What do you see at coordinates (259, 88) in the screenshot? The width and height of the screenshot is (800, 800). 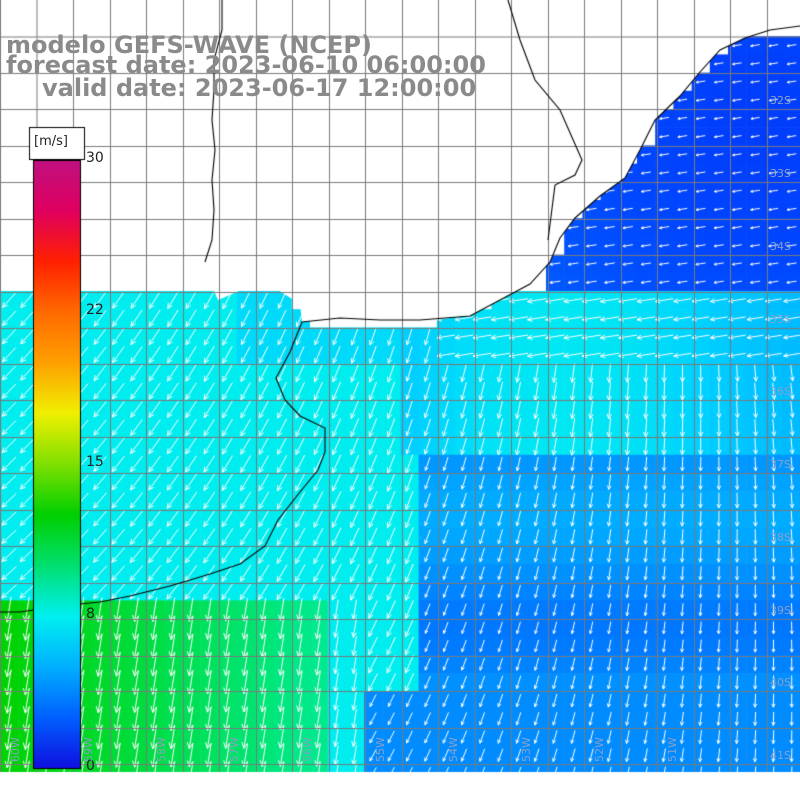 I see `title-valid-date: valid date: 2023-06-17 12:00:00` at bounding box center [259, 88].